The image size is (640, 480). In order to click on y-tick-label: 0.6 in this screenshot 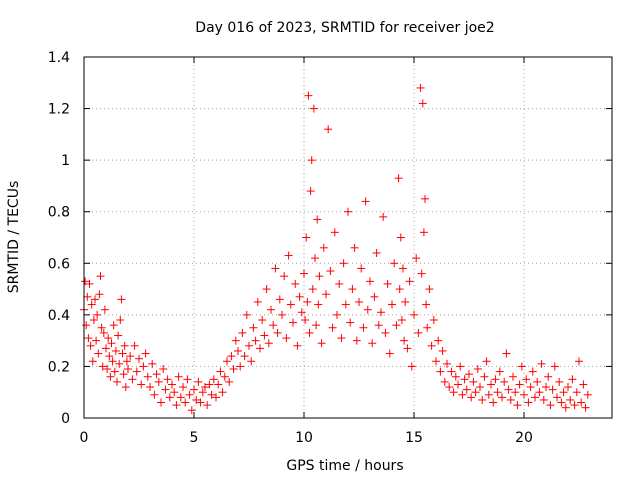, I will do `click(59, 264)`.